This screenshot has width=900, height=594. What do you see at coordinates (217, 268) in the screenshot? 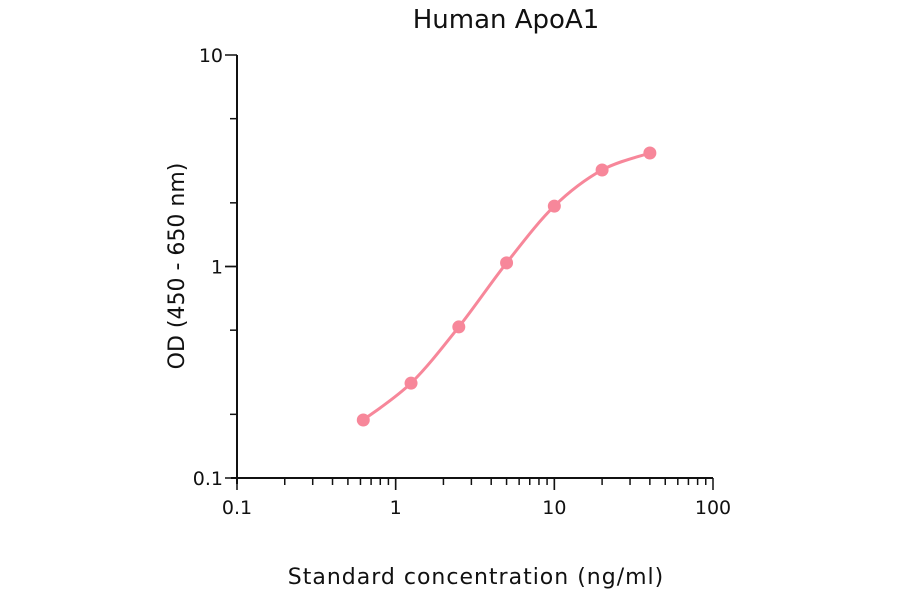
I see `y-tick-label: 1` at bounding box center [217, 268].